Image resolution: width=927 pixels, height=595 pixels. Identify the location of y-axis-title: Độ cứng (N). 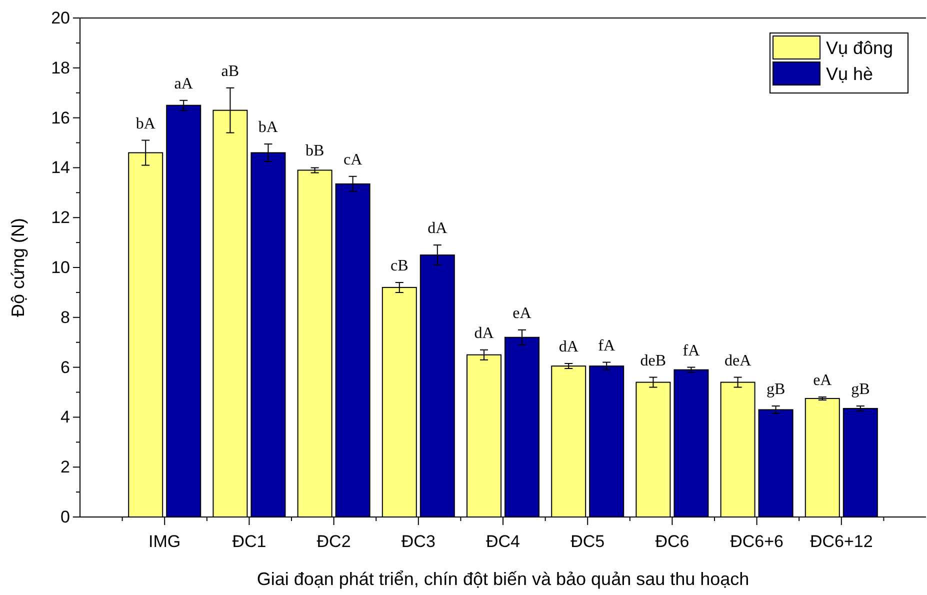
(18, 268).